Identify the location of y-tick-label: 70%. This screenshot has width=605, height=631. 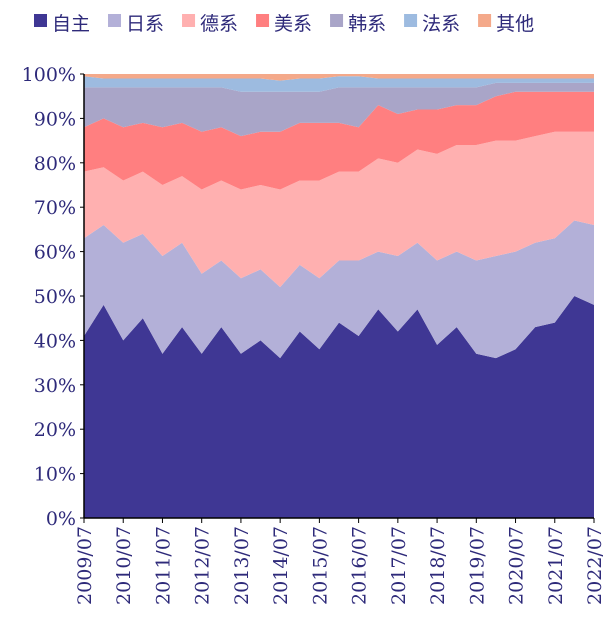
(55, 208).